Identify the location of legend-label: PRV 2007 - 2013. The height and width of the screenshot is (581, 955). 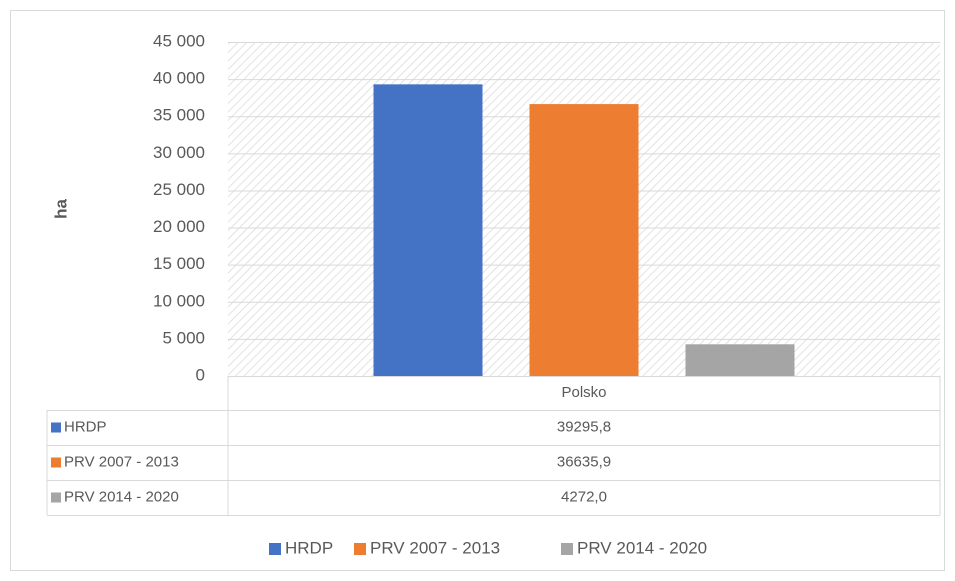
(435, 547).